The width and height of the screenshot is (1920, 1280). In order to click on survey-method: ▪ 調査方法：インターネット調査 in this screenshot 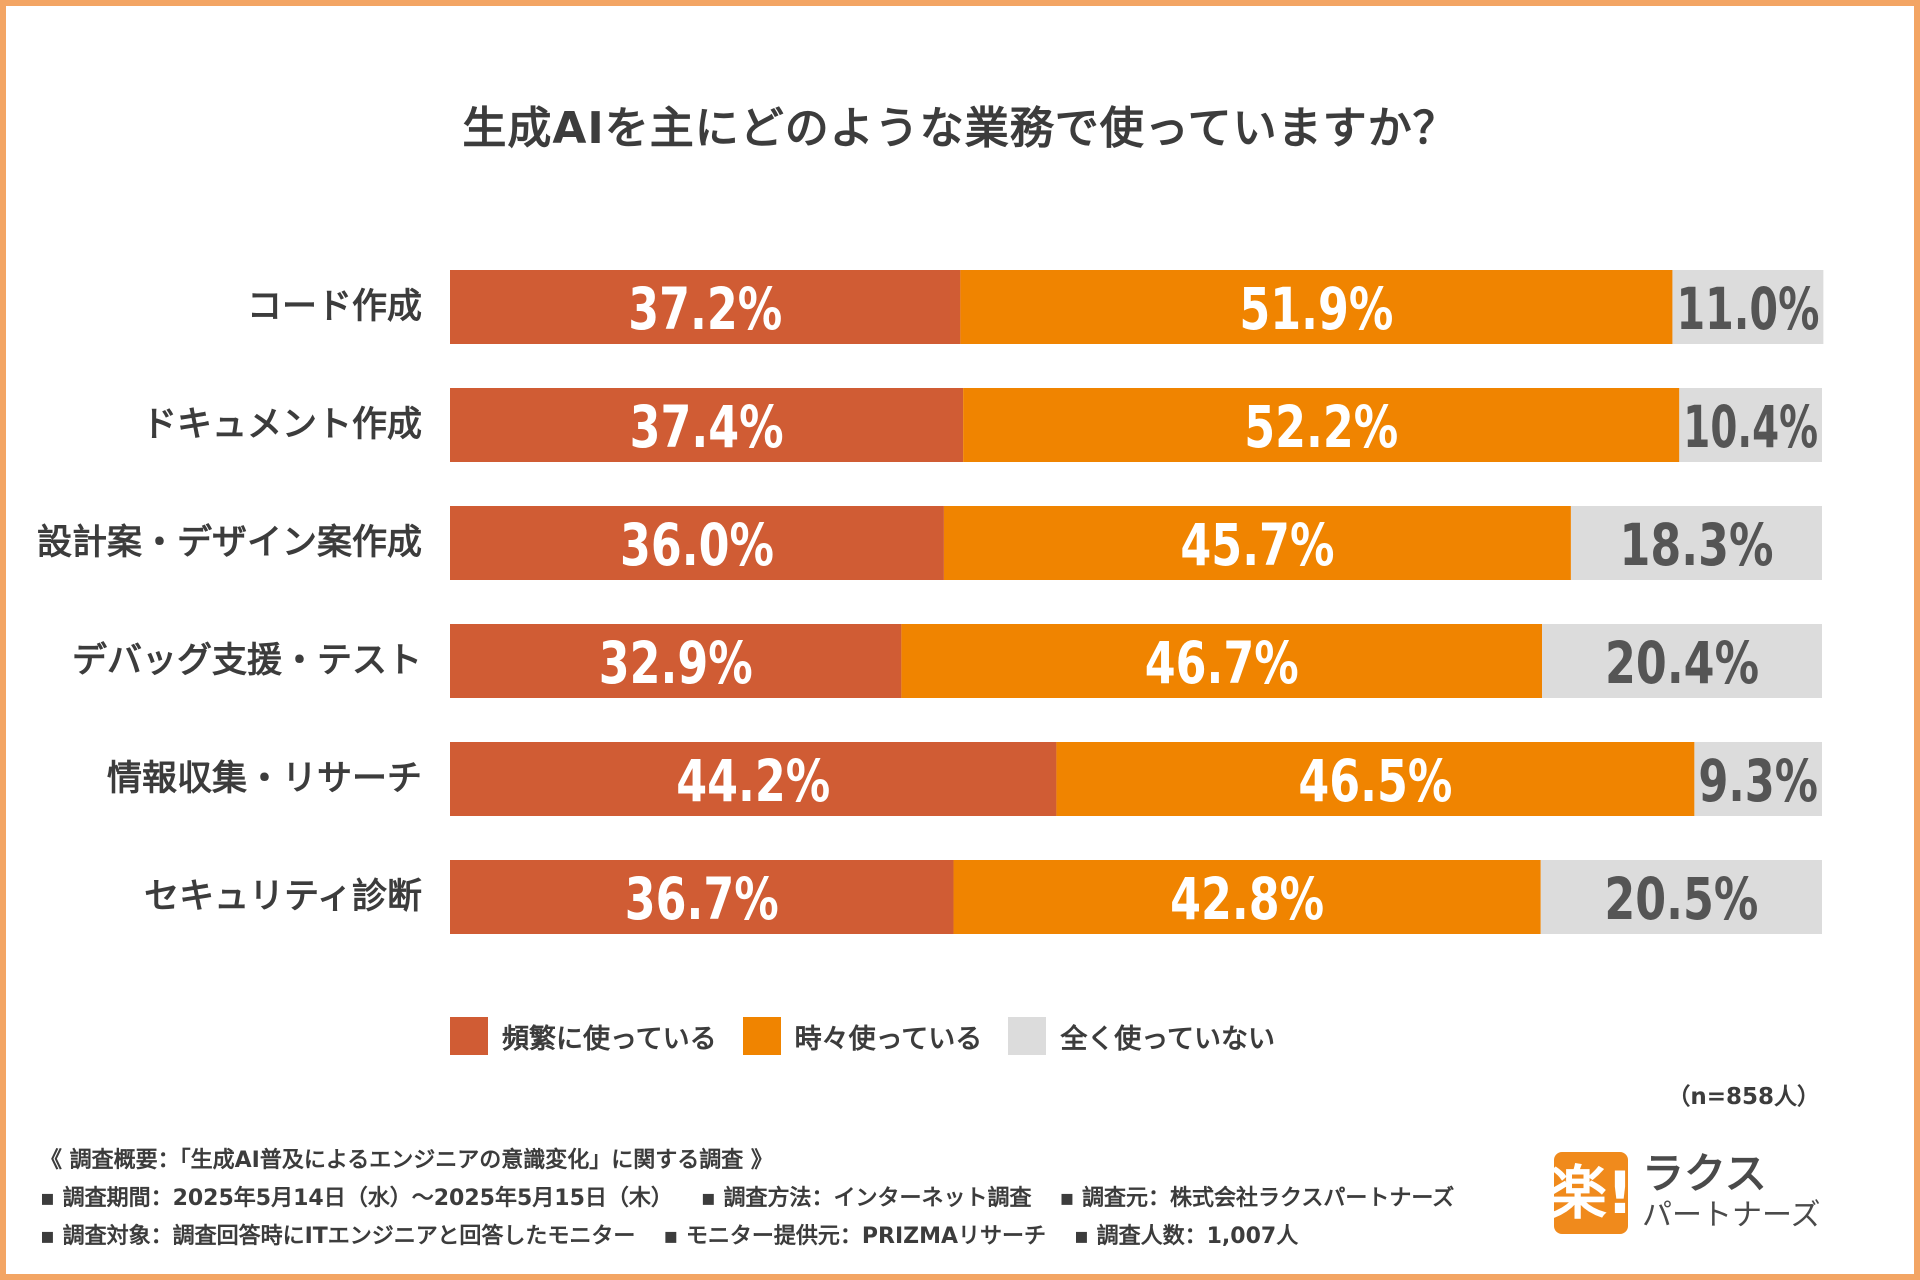, I will do `click(866, 1198)`.